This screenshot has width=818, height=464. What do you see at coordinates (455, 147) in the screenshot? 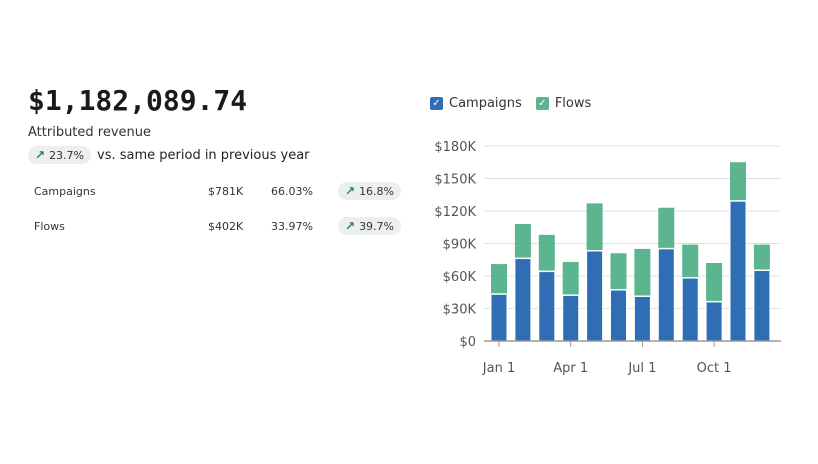
I see `y-tick-label: $180K` at bounding box center [455, 147].